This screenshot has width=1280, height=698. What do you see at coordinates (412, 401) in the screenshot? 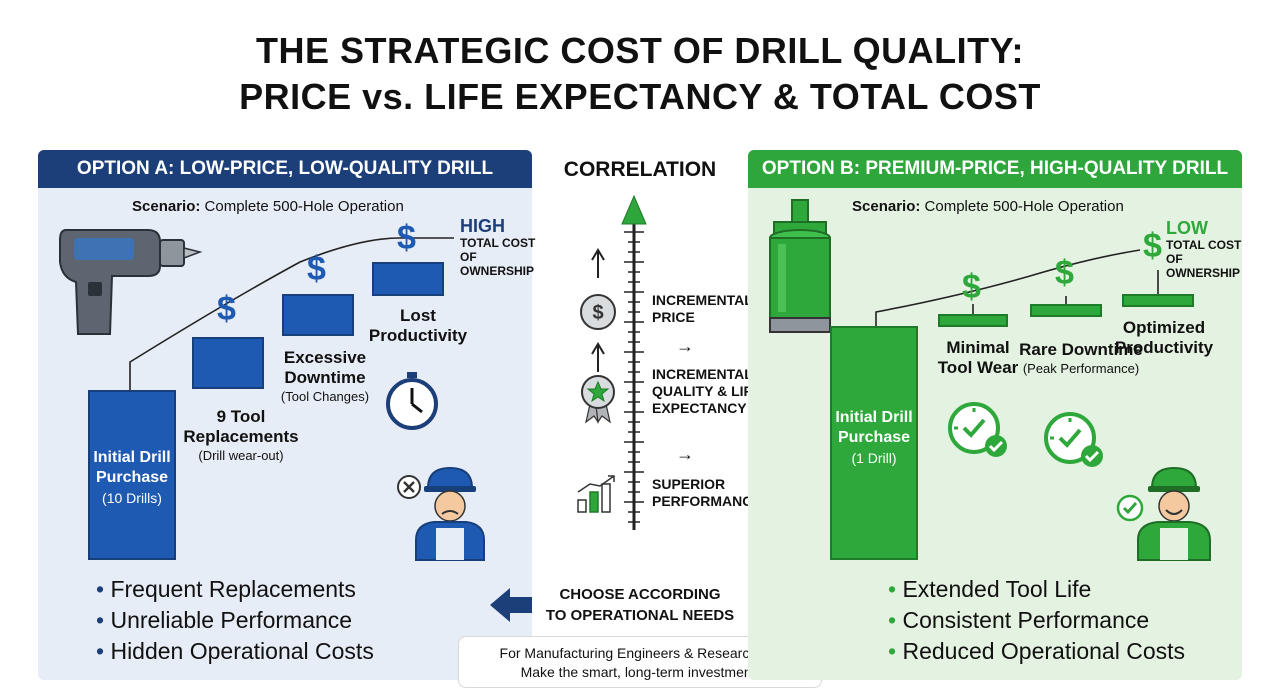
I see `stopwatch-icon` at bounding box center [412, 401].